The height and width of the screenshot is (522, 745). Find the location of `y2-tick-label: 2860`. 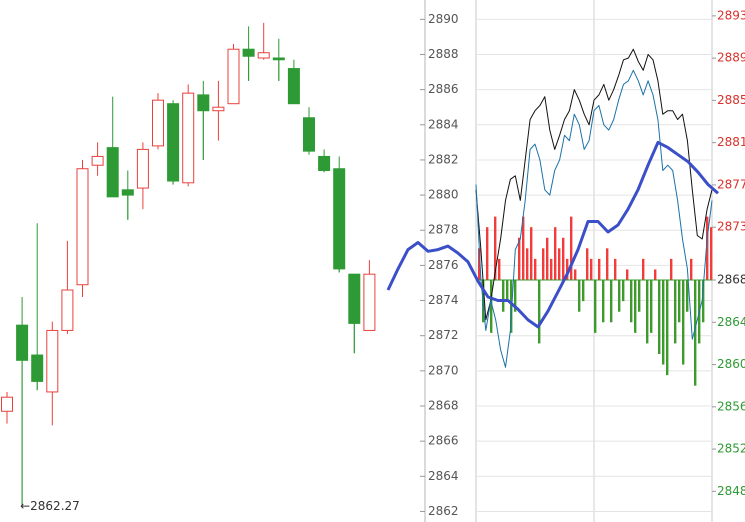

y2-tick-label: 2860 is located at coordinates (731, 364).